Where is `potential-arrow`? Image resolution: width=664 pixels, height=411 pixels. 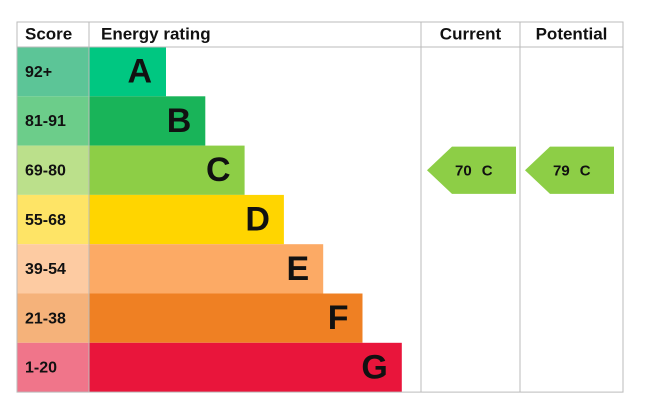 potential-arrow is located at coordinates (569, 170).